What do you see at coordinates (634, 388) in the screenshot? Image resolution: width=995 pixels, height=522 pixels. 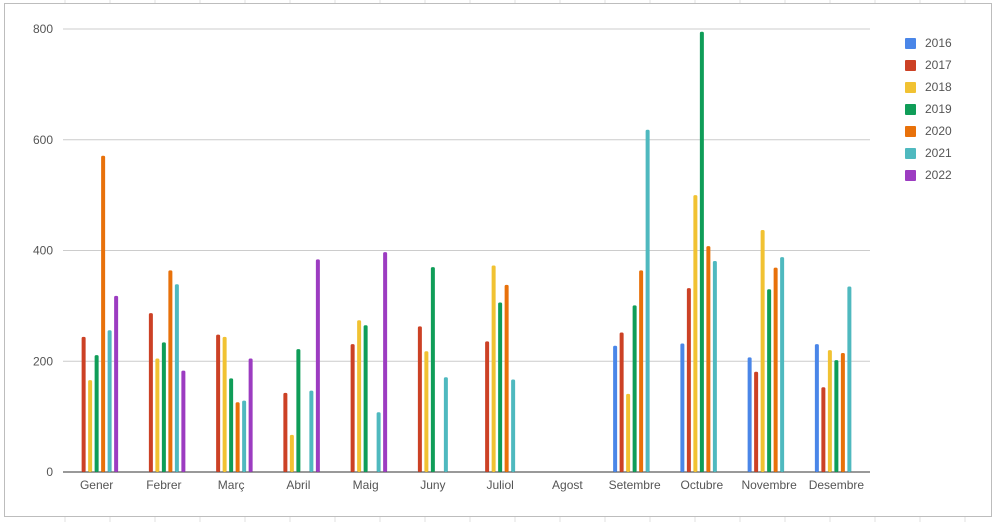 I see `bar-2019-Setembre` at bounding box center [634, 388].